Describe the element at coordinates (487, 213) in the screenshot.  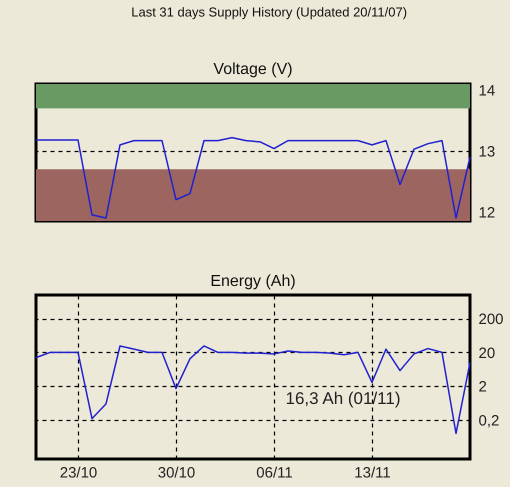
I see `y-tick-label: 12` at that location.